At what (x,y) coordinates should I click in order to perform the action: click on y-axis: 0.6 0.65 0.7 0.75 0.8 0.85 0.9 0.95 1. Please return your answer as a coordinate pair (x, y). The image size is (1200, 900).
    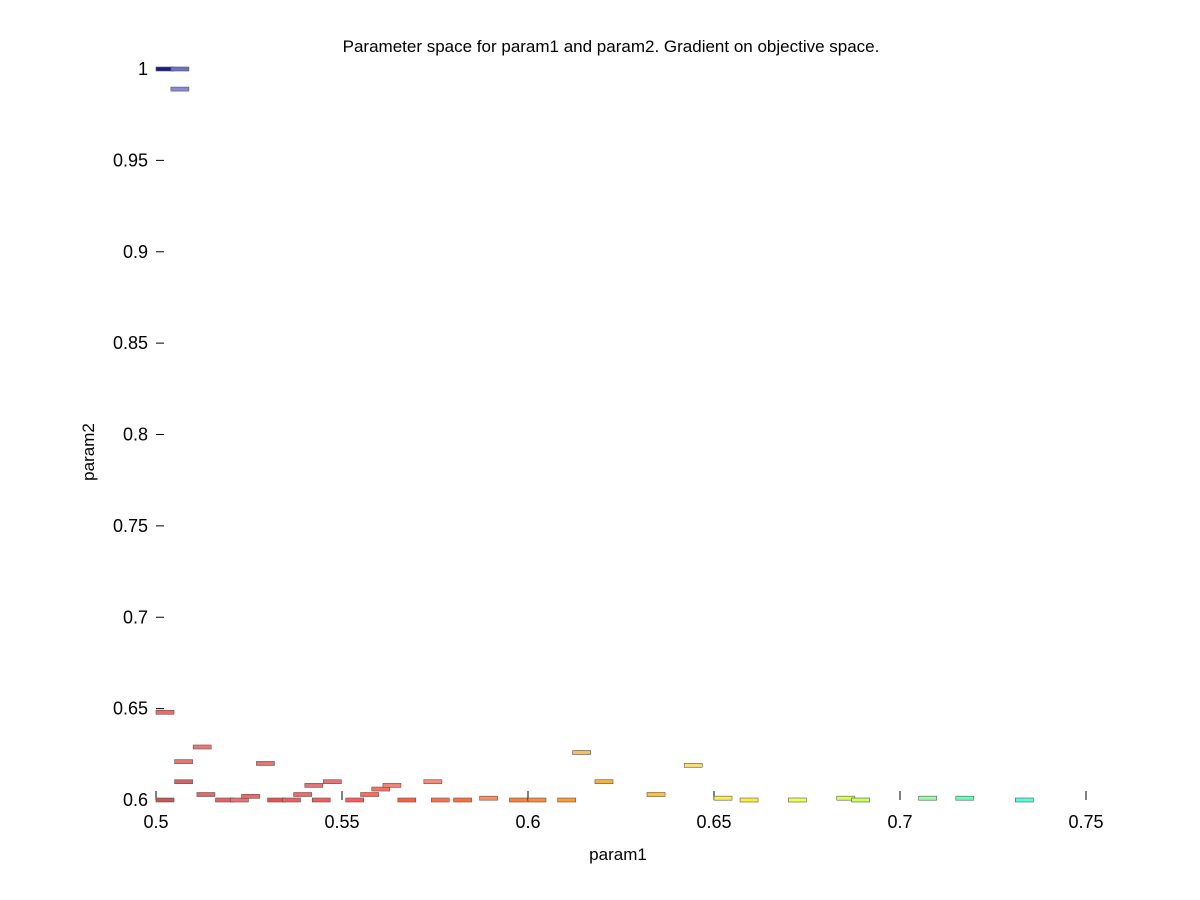
    Looking at the image, I should click on (138, 434).